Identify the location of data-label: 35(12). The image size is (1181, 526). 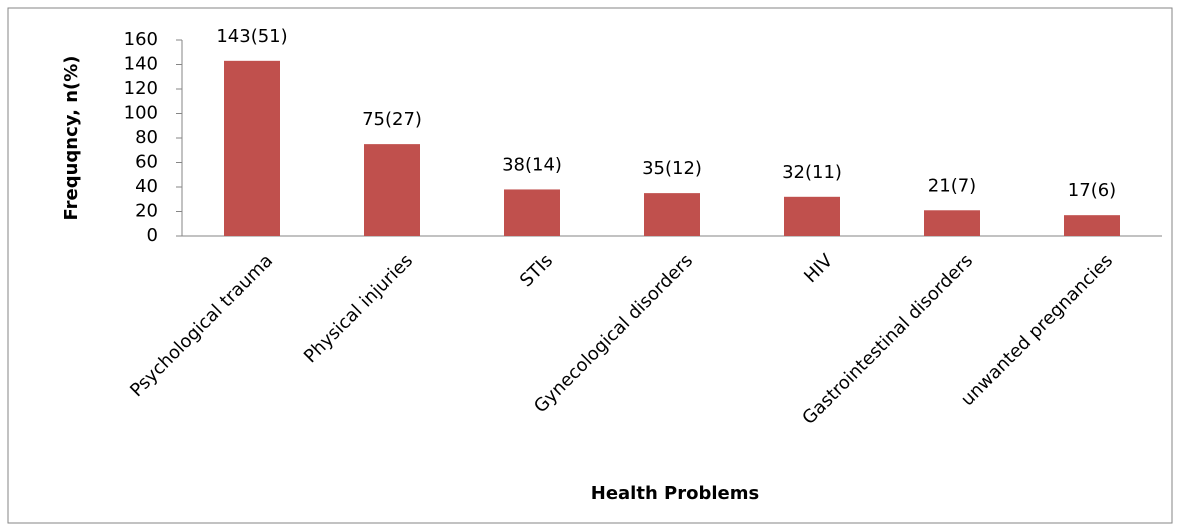
(672, 168).